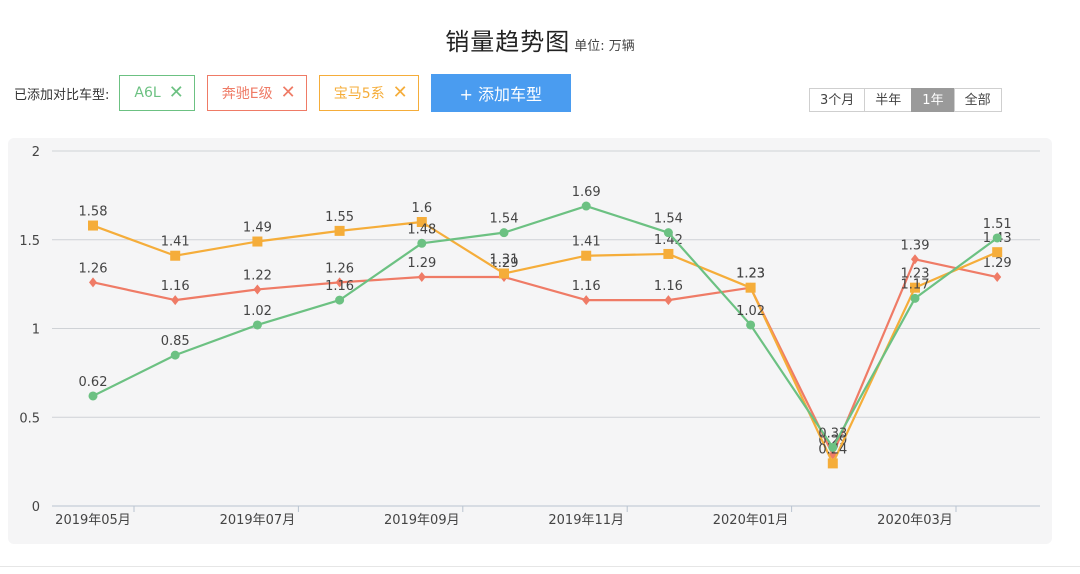 Image resolution: width=1080 pixels, height=574 pixels. Describe the element at coordinates (36, 330) in the screenshot. I see `y-tick-label: 1` at that location.